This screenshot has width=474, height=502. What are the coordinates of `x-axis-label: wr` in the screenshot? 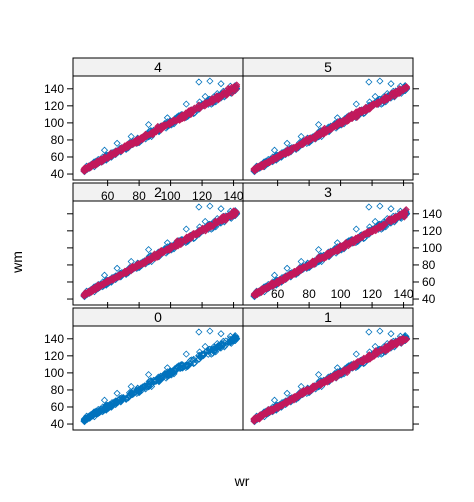 It's located at (242, 481).